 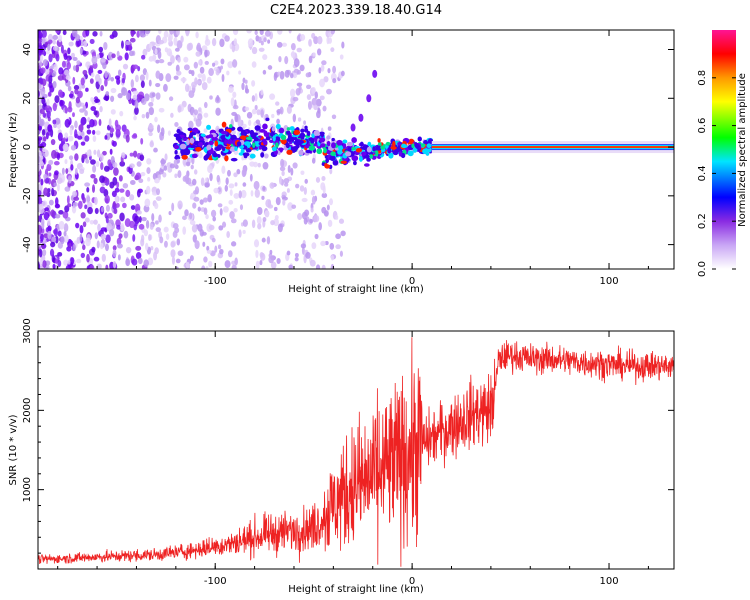 What do you see at coordinates (215, 281) in the screenshot?
I see `x-tick-label: -100` at bounding box center [215, 281].